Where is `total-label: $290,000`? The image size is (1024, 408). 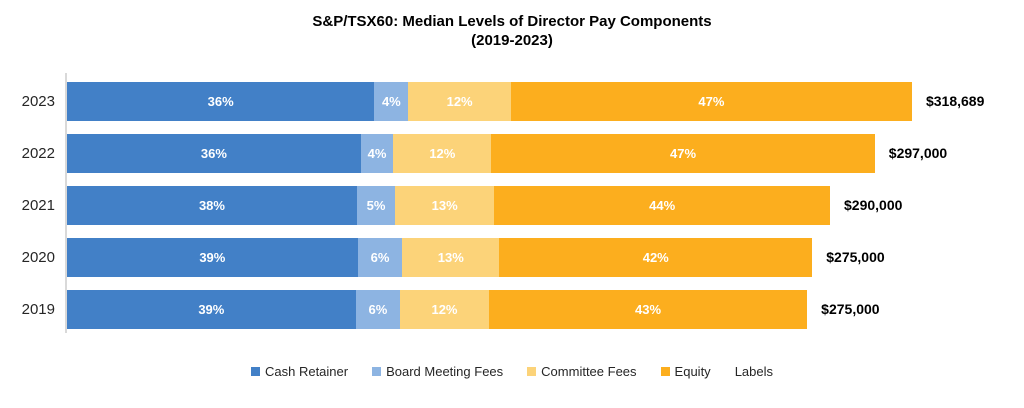
total-label: $290,000 is located at coordinates (873, 205).